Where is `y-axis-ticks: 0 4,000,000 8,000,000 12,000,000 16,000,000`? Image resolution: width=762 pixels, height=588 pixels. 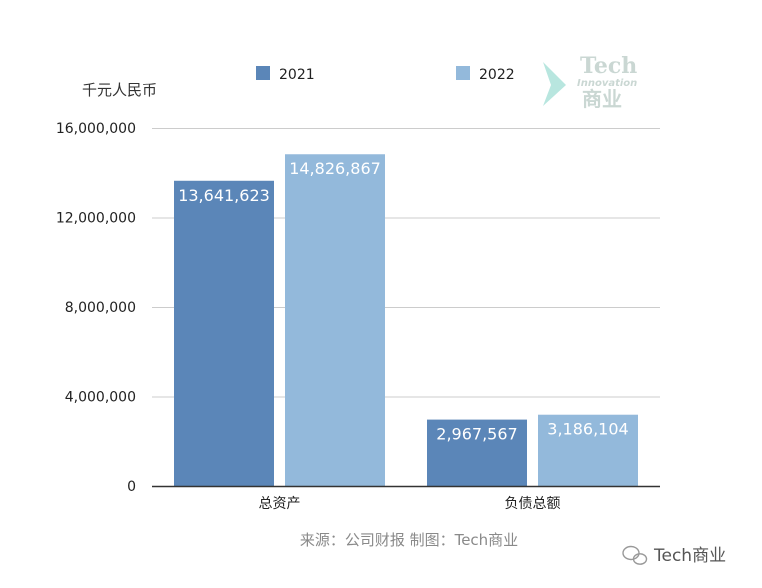
y-axis-ticks: 0 4,000,000 8,000,000 12,000,000 16,000,000 is located at coordinates (96, 308).